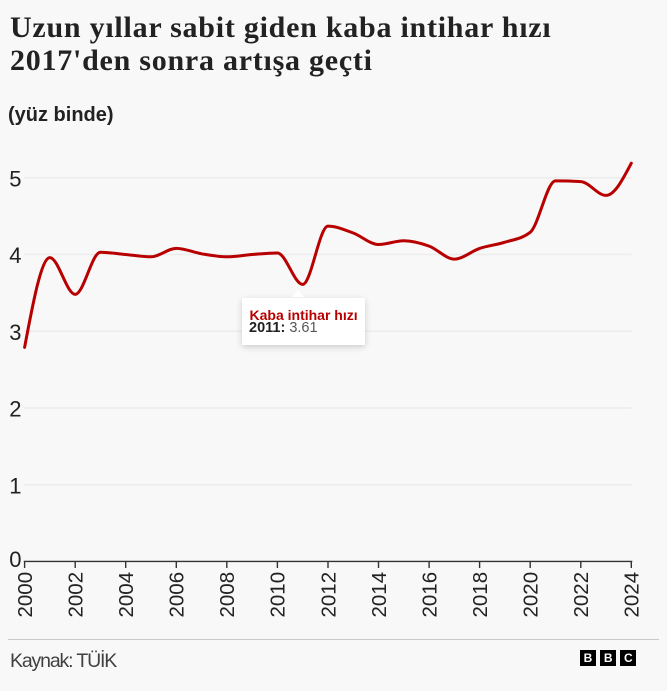 The image size is (667, 691). What do you see at coordinates (581, 595) in the screenshot?
I see `svg-text: 2022` at bounding box center [581, 595].